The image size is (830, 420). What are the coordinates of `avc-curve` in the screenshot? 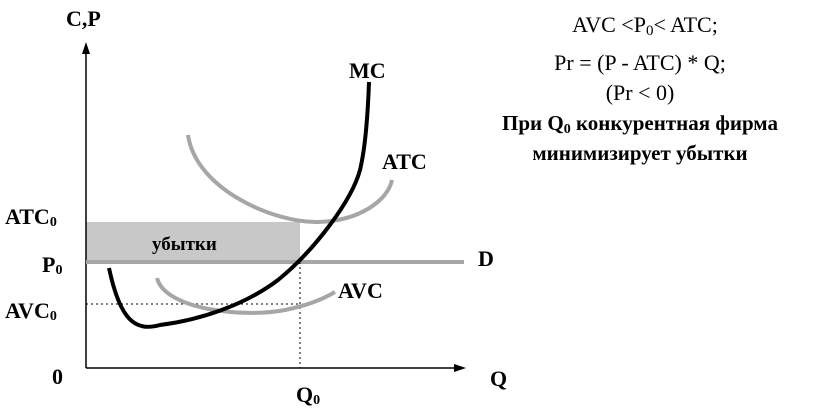 It's located at (246, 296).